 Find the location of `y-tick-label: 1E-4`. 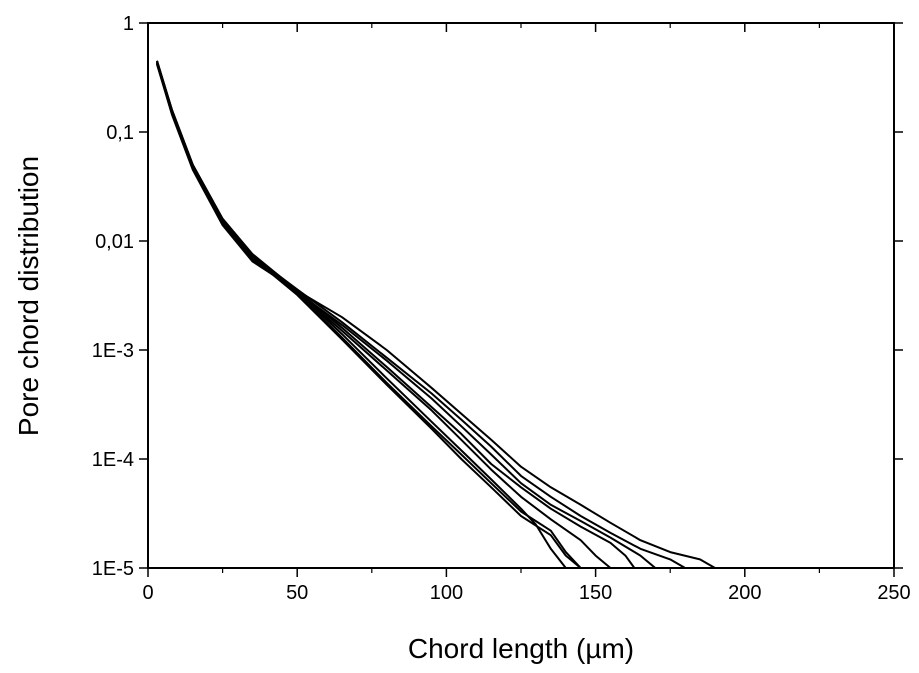

y-tick-label: 1E-4 is located at coordinates (113, 460).